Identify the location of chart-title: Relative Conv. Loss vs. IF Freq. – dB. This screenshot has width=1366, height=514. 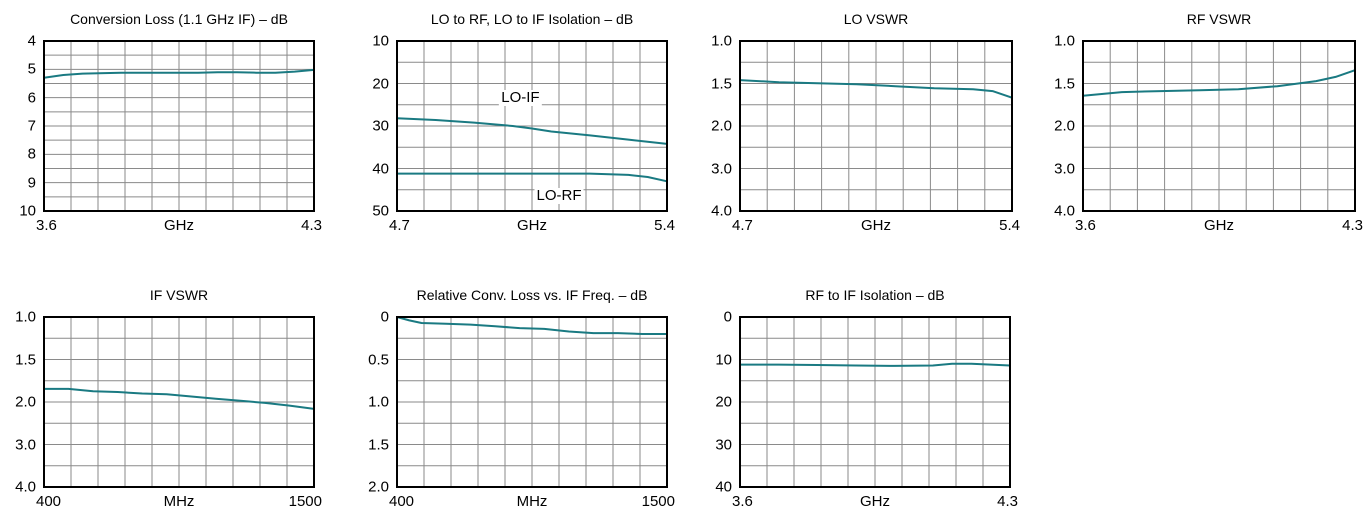
(532, 295).